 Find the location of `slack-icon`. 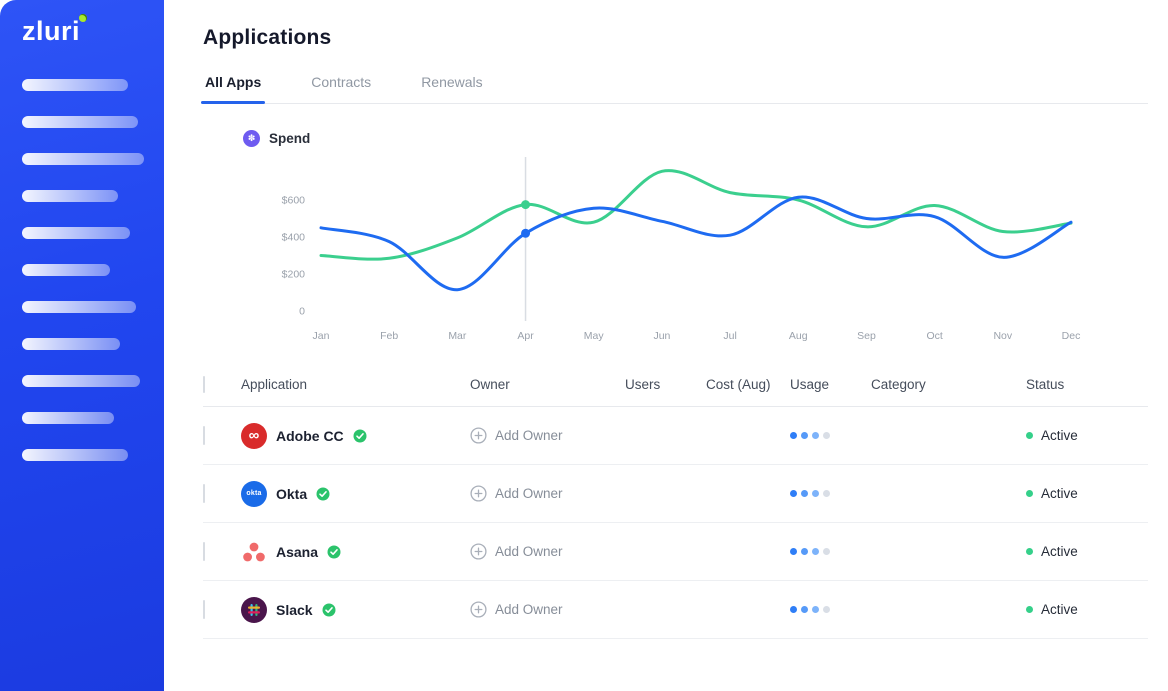

slack-icon is located at coordinates (254, 609).